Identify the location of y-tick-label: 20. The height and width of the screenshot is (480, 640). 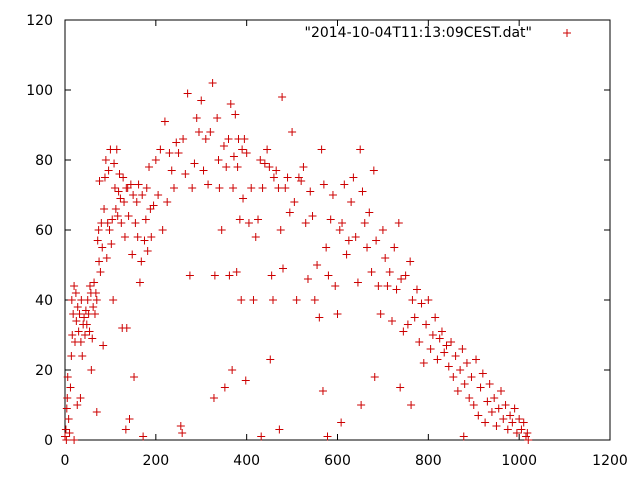
(44, 371).